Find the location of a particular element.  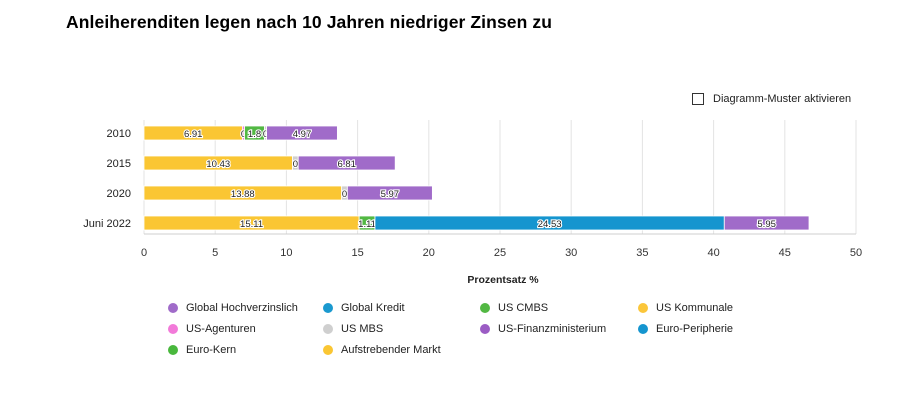

legend-item: Euro-Kern is located at coordinates (202, 350).